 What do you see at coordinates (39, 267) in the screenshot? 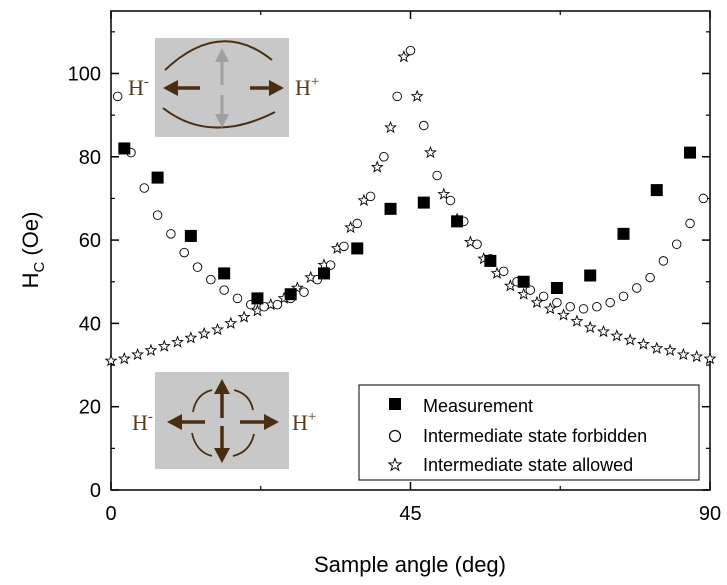
I see `y-axis-label-sub: C` at bounding box center [39, 267].